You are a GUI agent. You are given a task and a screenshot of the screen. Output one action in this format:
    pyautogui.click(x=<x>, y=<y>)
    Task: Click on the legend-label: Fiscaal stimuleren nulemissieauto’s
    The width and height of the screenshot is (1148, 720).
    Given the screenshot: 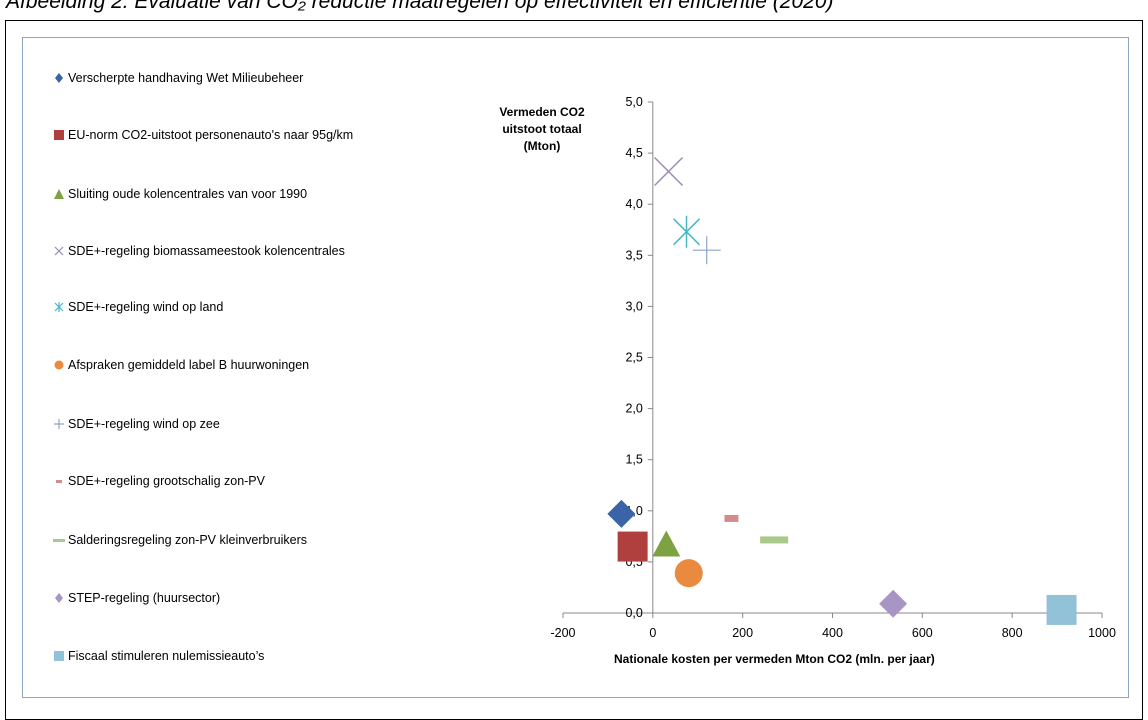 What is the action you would take?
    pyautogui.click(x=166, y=656)
    